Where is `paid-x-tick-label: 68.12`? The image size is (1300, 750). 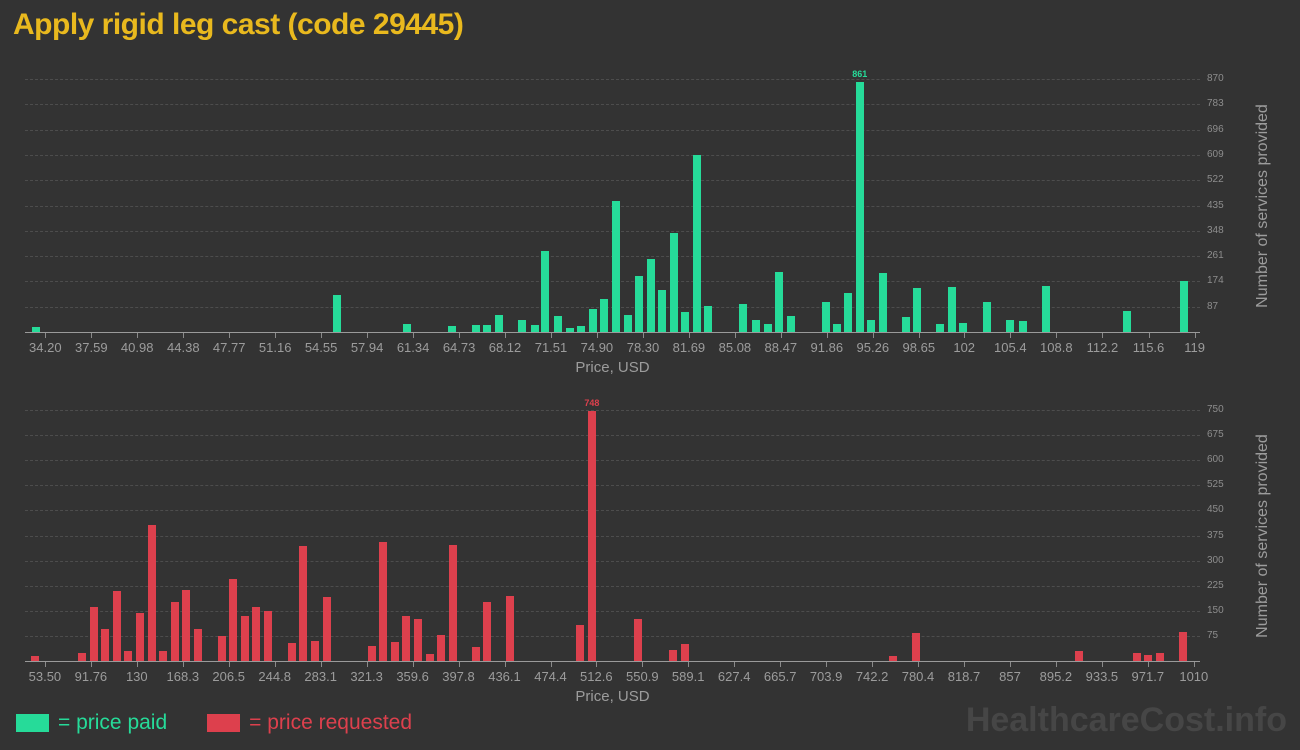 paid-x-tick-label: 68.12 is located at coordinates (505, 347).